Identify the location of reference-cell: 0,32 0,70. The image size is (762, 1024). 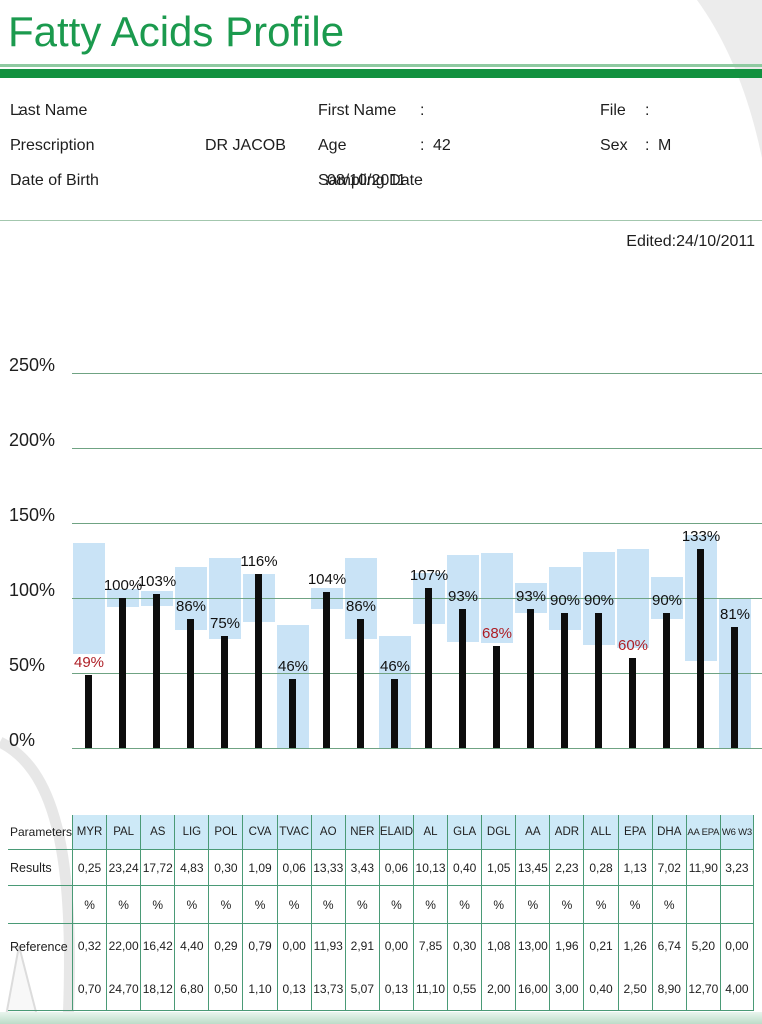
(89, 966).